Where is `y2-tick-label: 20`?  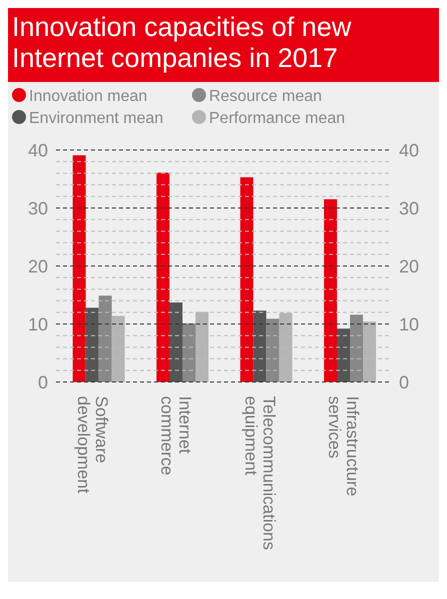
y2-tick-label: 20 is located at coordinates (409, 266).